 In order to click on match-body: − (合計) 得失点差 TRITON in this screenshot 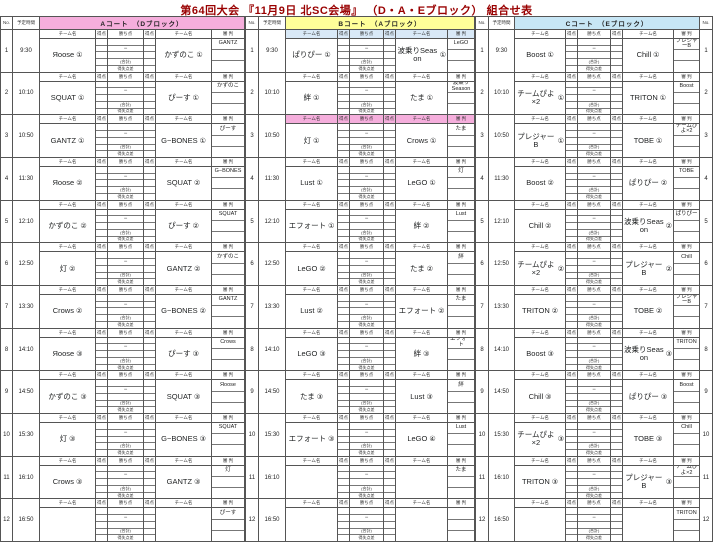, I will do `click(607, 525)`.